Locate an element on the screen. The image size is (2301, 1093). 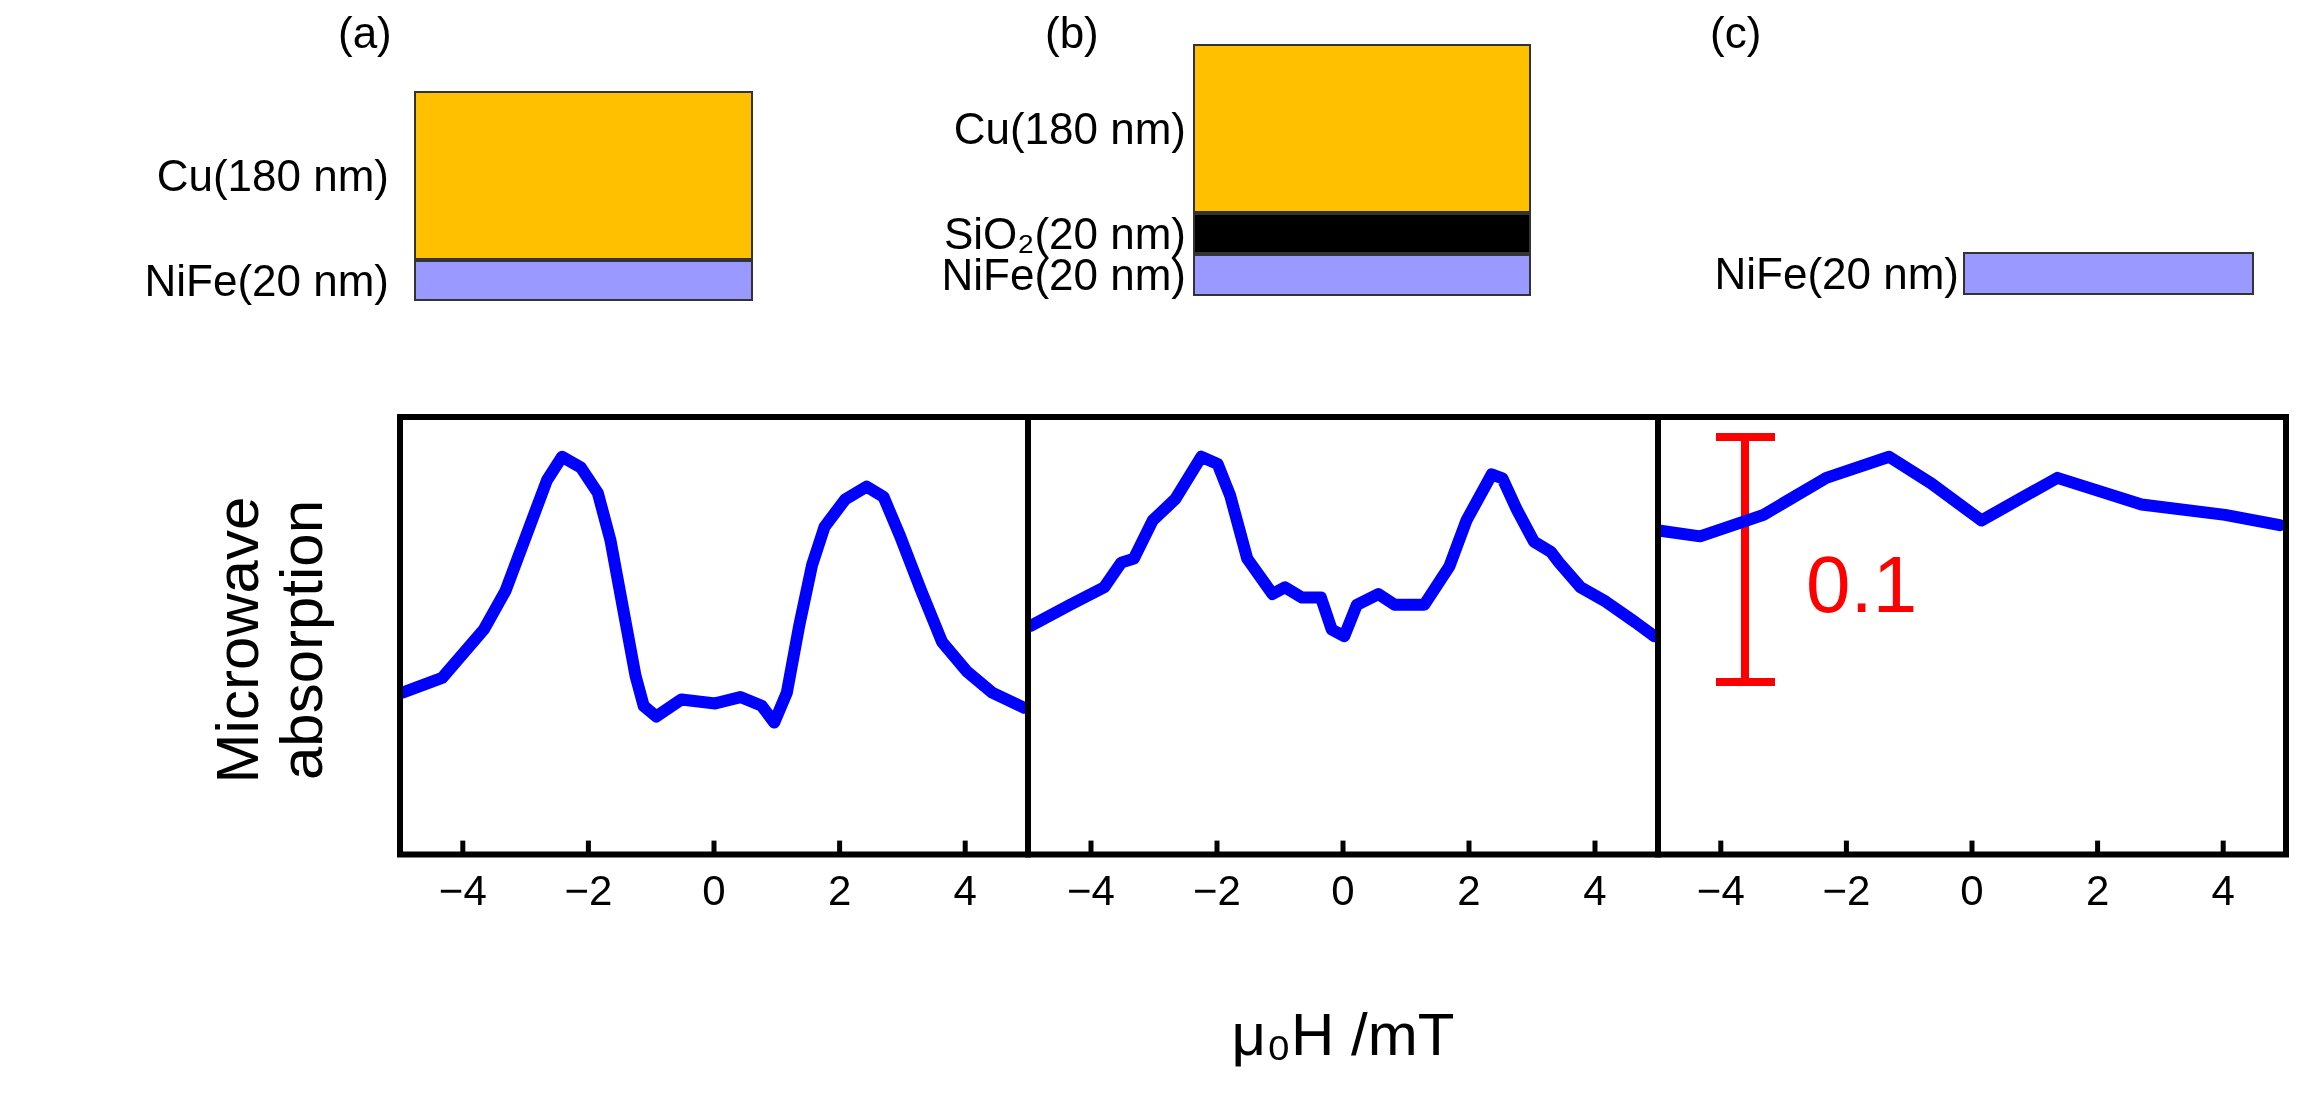
annotation: 0.1 is located at coordinates (1862, 585).